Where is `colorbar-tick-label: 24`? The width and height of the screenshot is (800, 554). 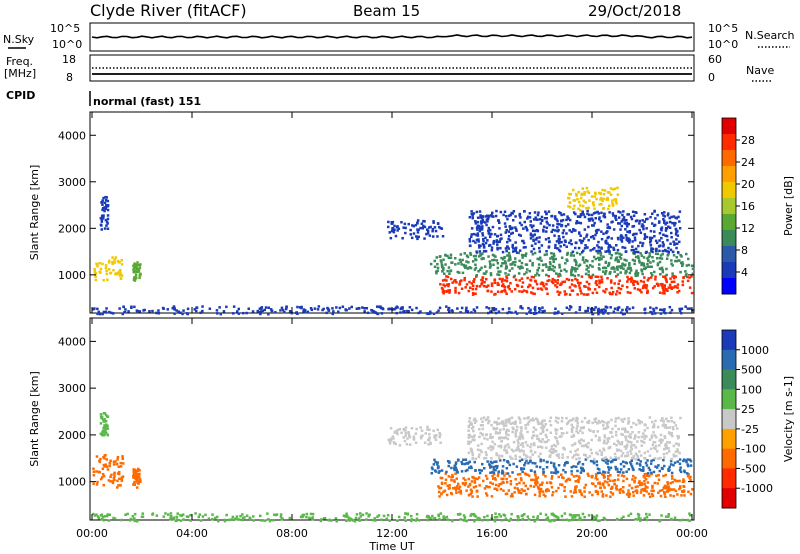
colorbar-tick-label: 24 is located at coordinates (748, 162).